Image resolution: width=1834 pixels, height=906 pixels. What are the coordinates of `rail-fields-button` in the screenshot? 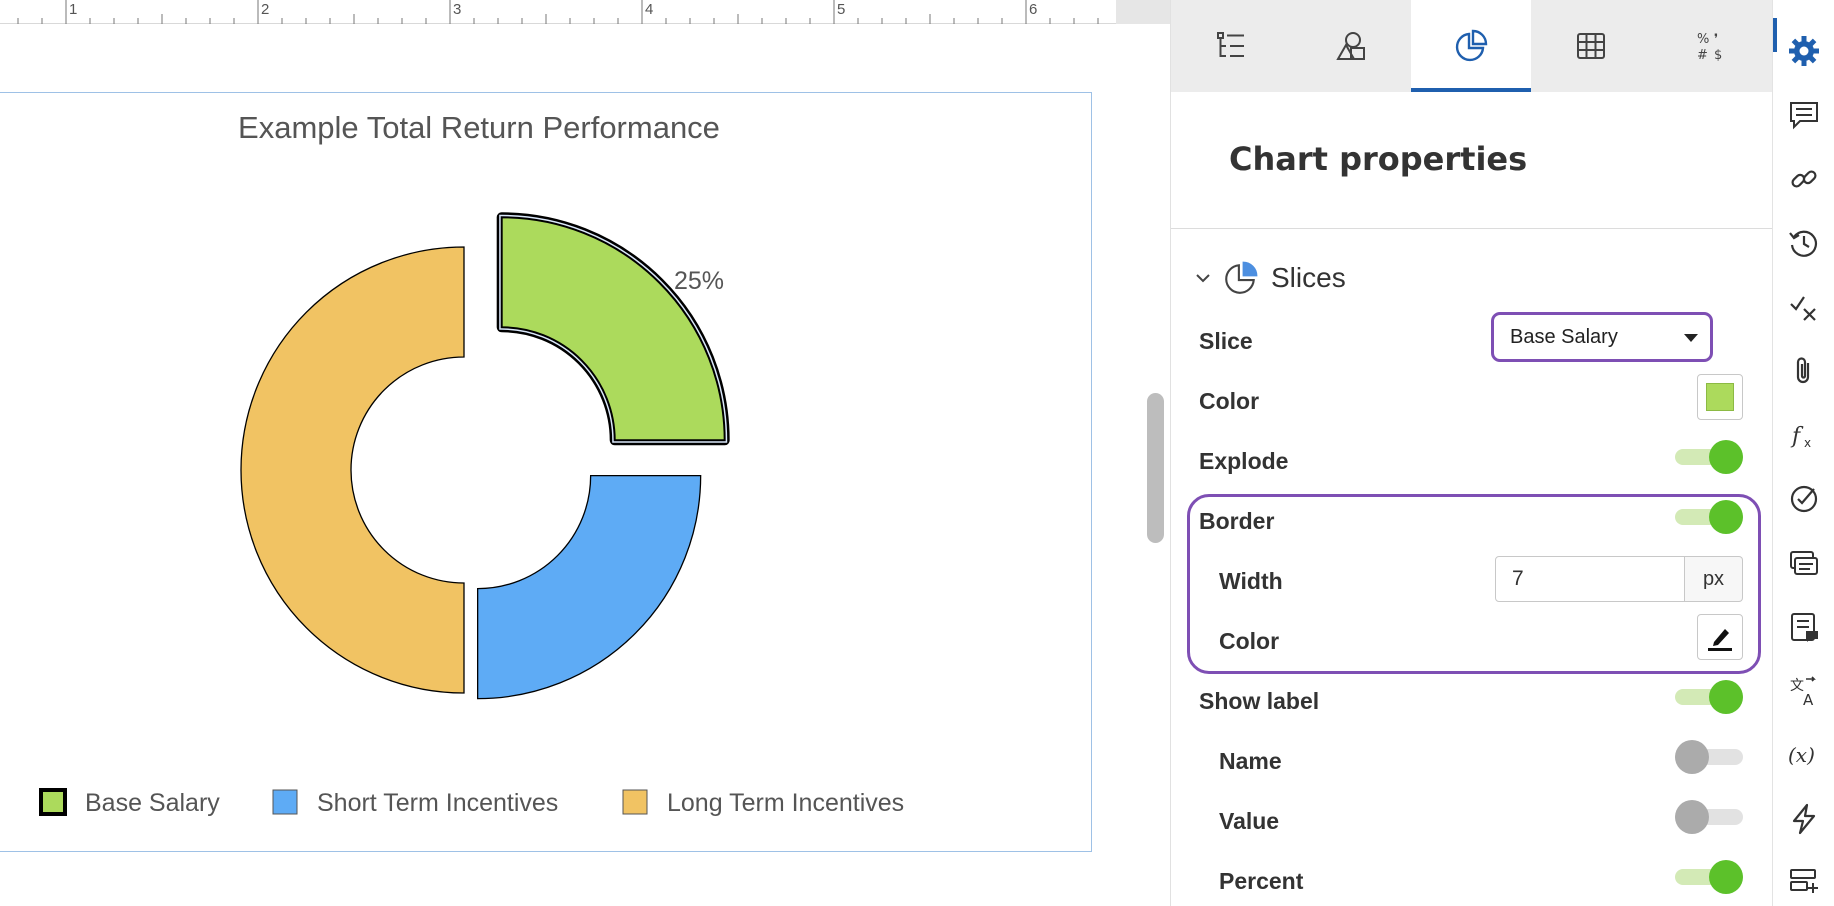 It's located at (1803, 563).